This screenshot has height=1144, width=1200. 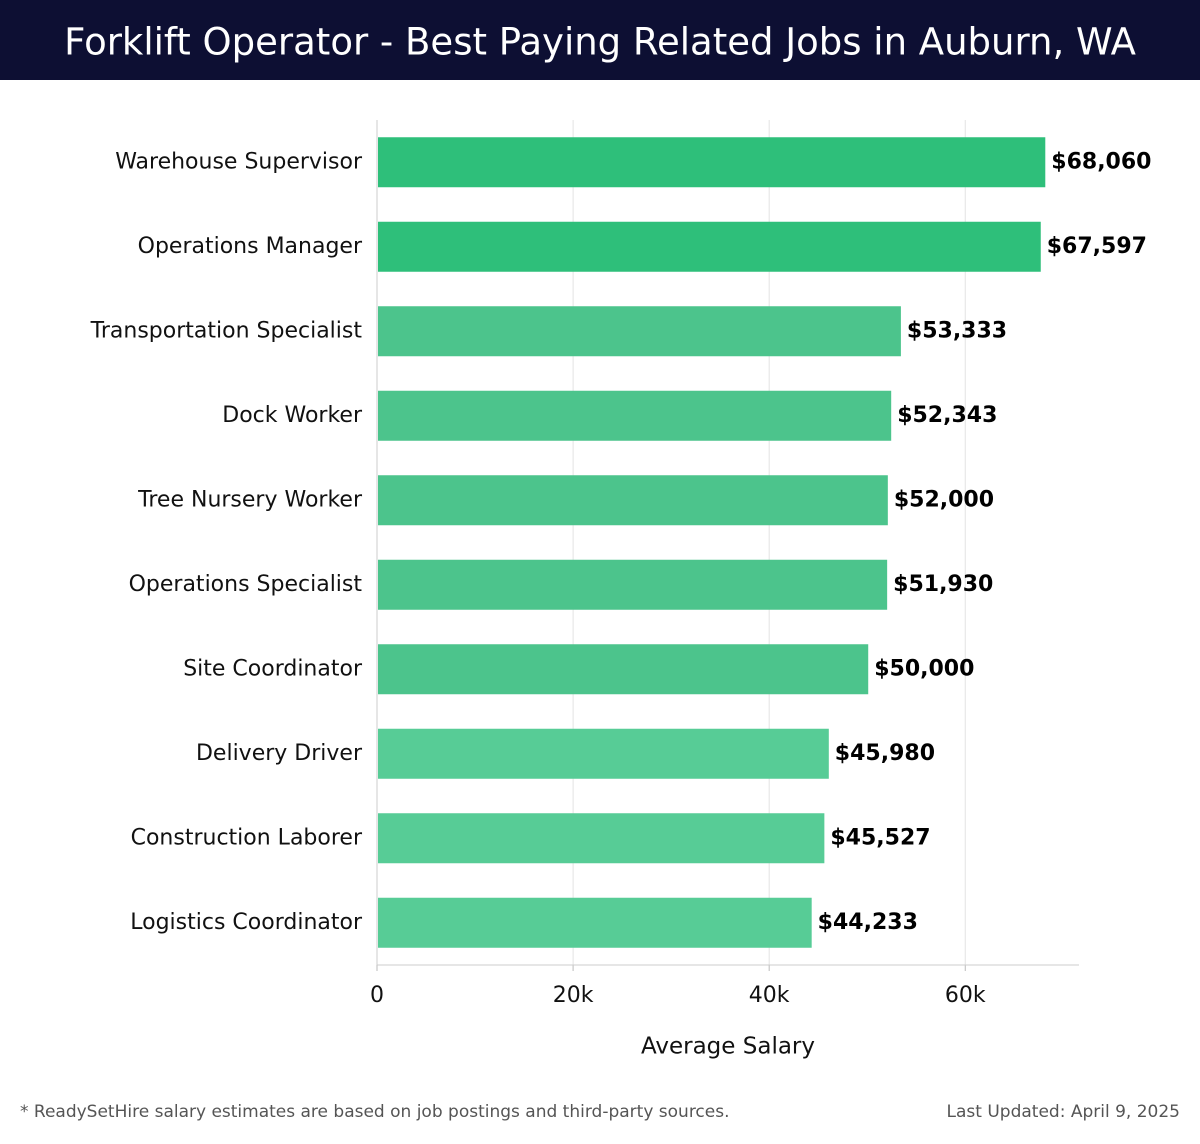 What do you see at coordinates (279, 753) in the screenshot?
I see `y-tick-label: Delivery Driver` at bounding box center [279, 753].